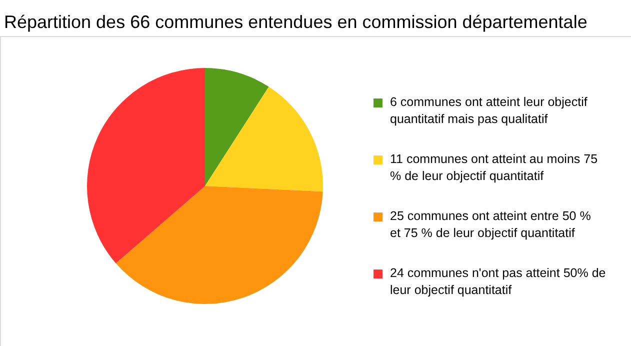 This screenshot has width=631, height=346. What do you see at coordinates (490, 224) in the screenshot?
I see `legend-label: 25 communes ont atteint entre 50 % et 75 % de leur objectif quantitatif` at bounding box center [490, 224].